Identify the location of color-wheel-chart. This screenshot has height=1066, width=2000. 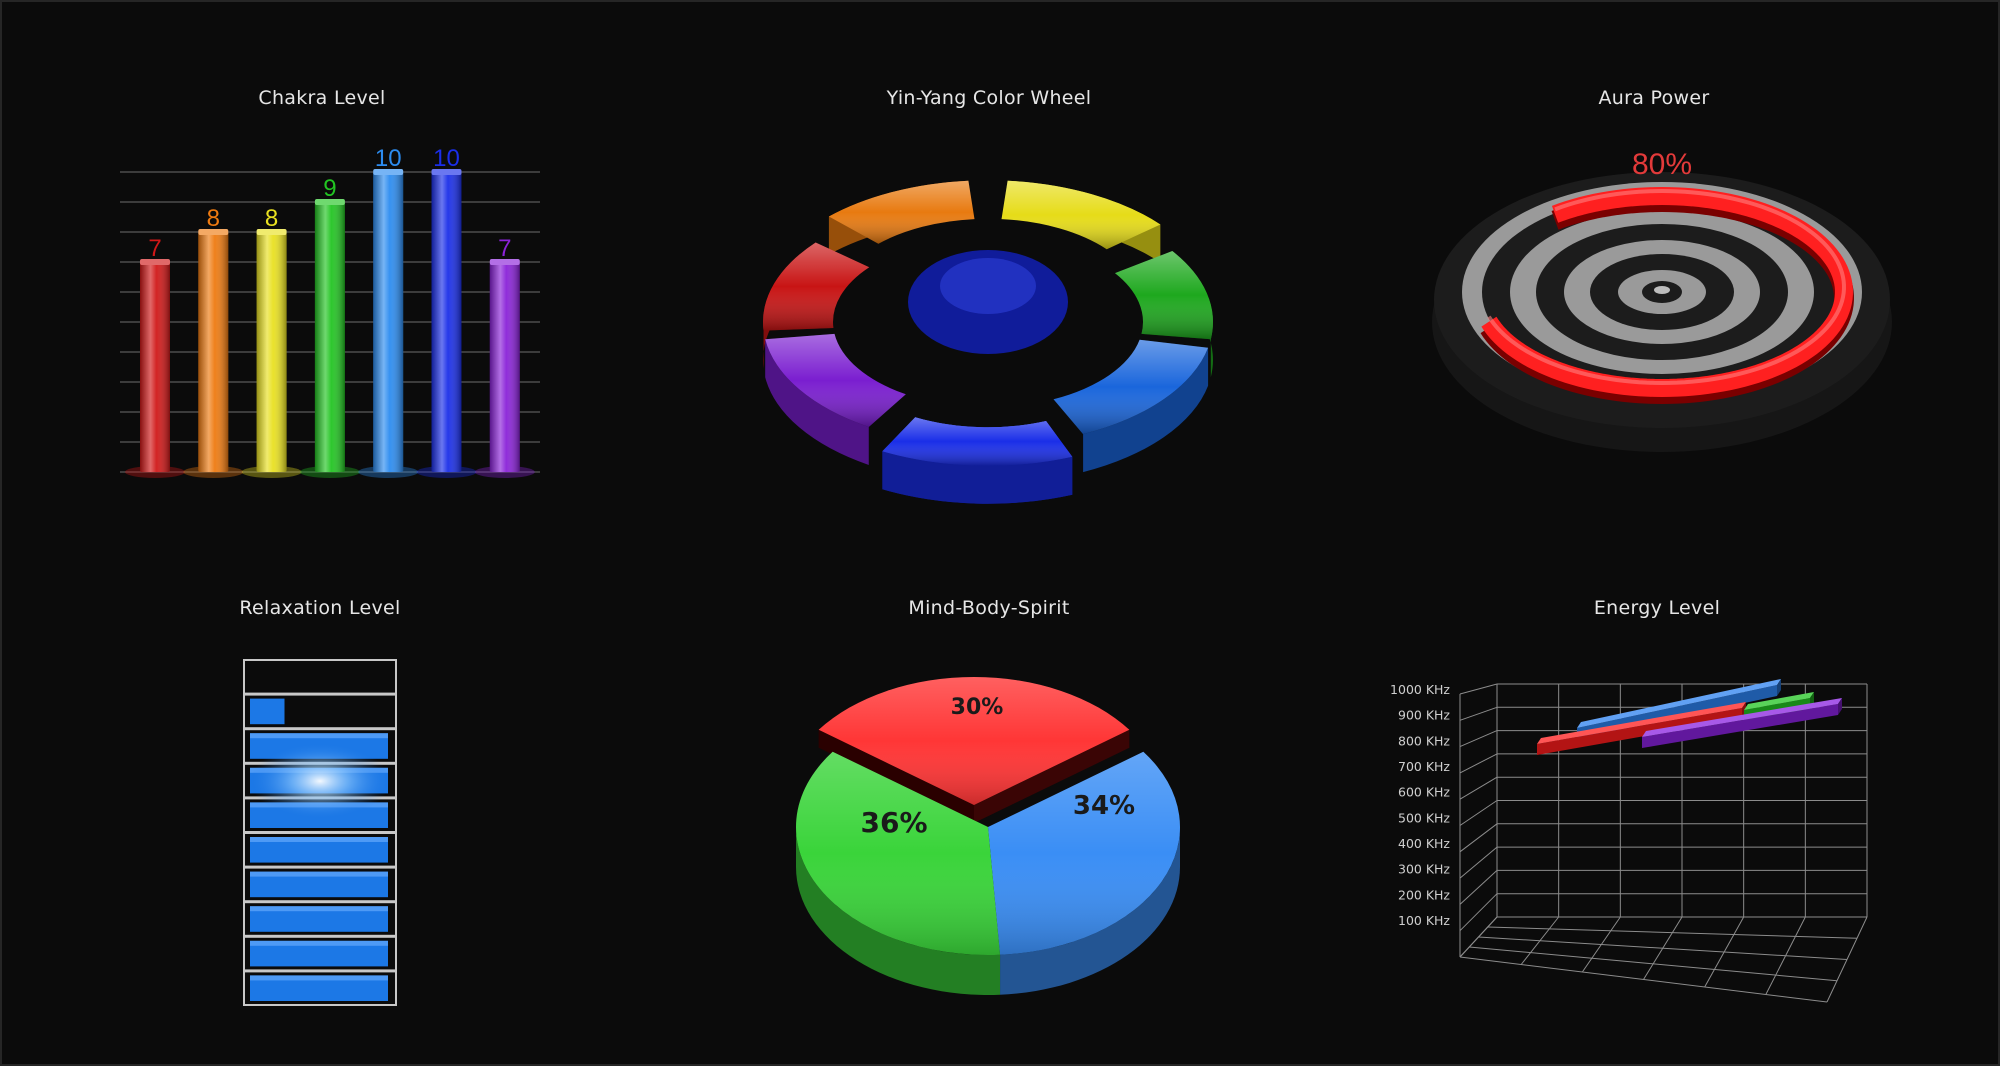
(987, 342).